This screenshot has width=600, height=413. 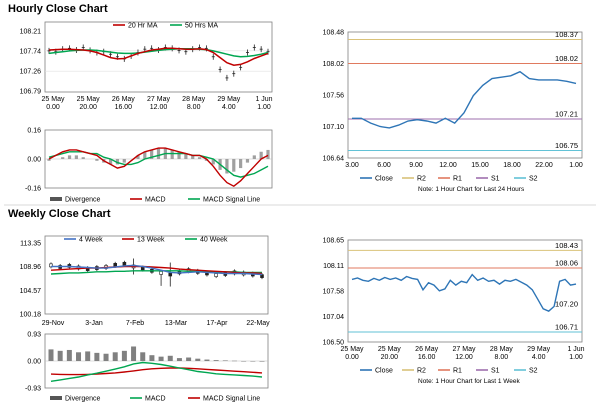 I want to click on weekly-xtick-5: 22-May, so click(x=258, y=323).